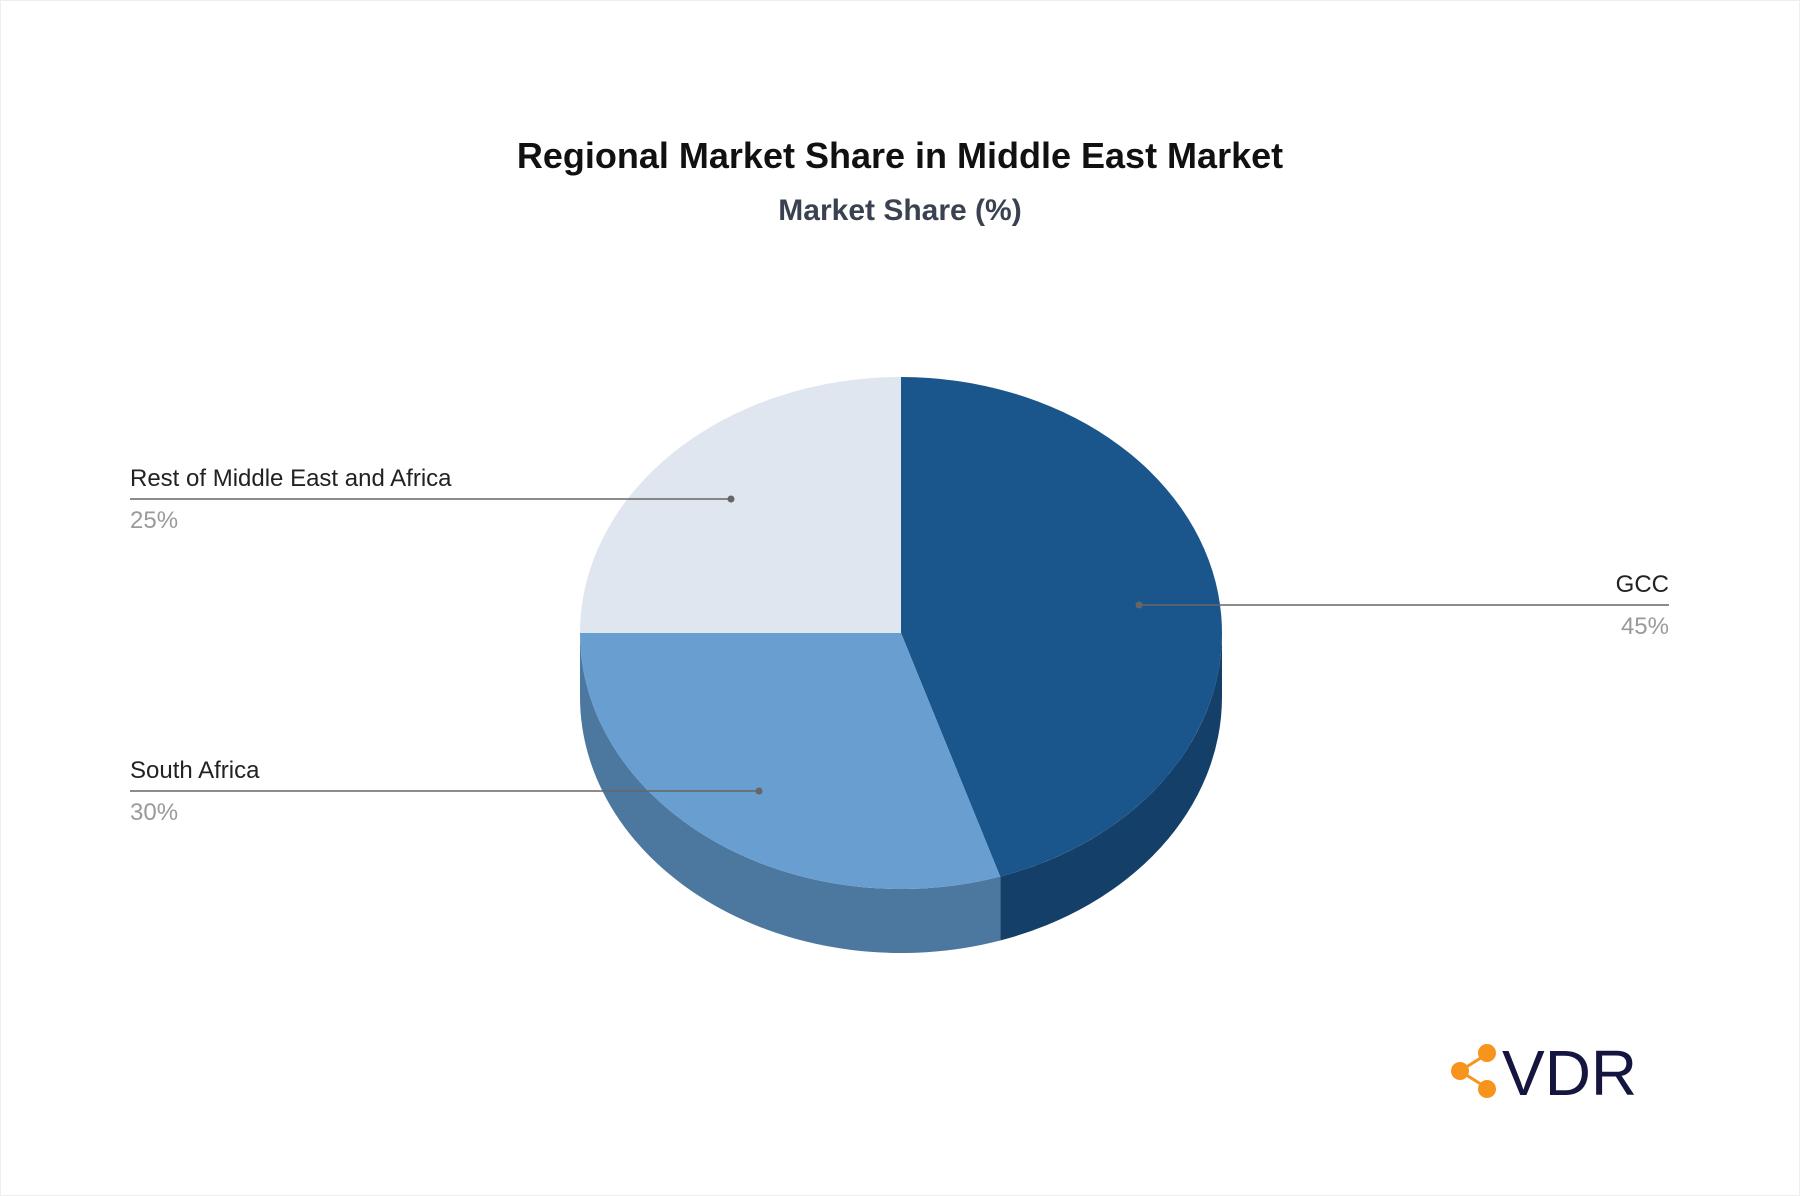 The width and height of the screenshot is (1800, 1196). I want to click on slice-value-rest: 25%, so click(154, 520).